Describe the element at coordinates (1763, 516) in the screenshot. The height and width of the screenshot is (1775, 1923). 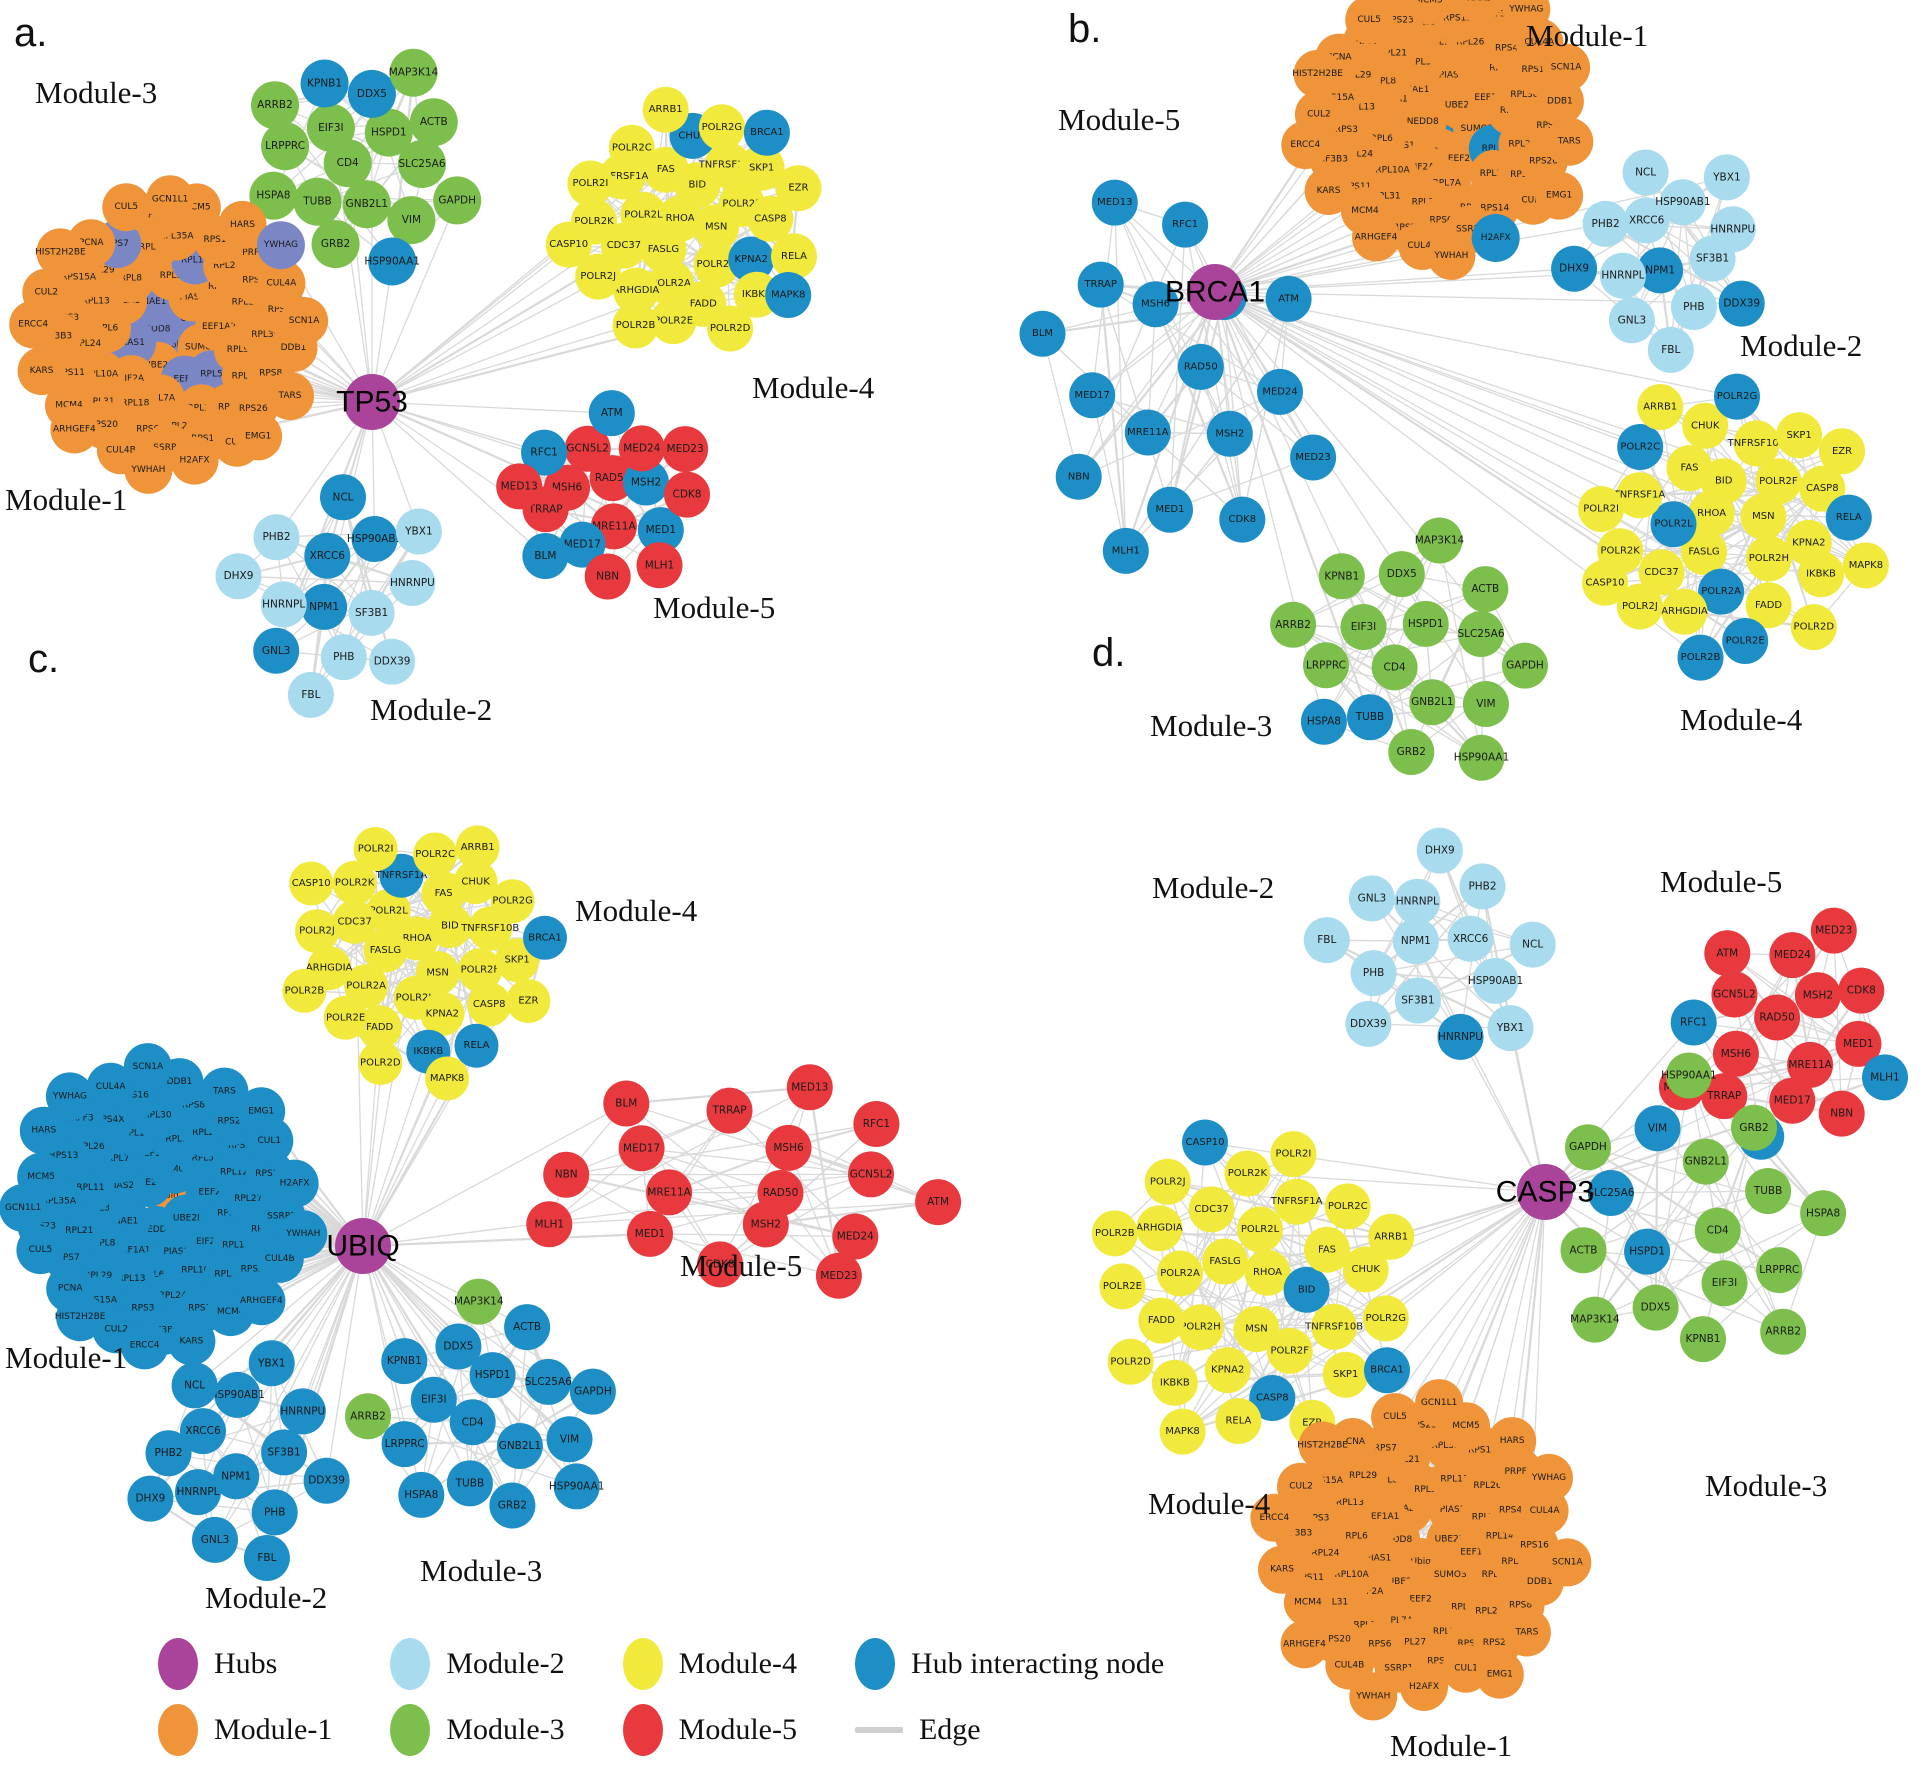
I see `node-MSN` at that location.